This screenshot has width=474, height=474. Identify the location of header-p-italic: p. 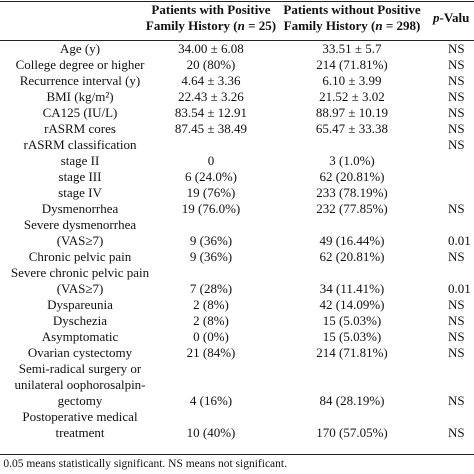
(436, 17).